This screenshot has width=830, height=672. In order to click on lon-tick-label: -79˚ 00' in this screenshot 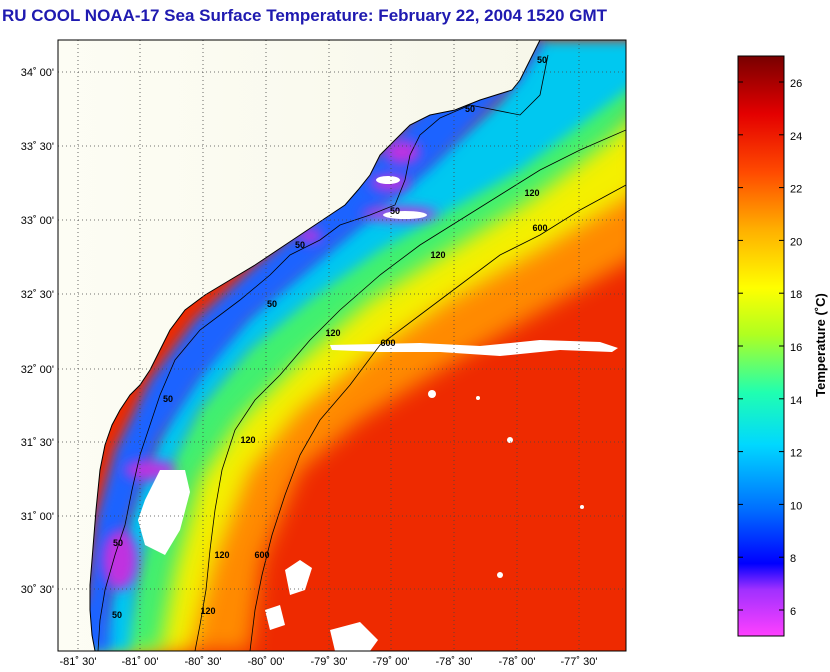, I will do `click(391, 662)`.